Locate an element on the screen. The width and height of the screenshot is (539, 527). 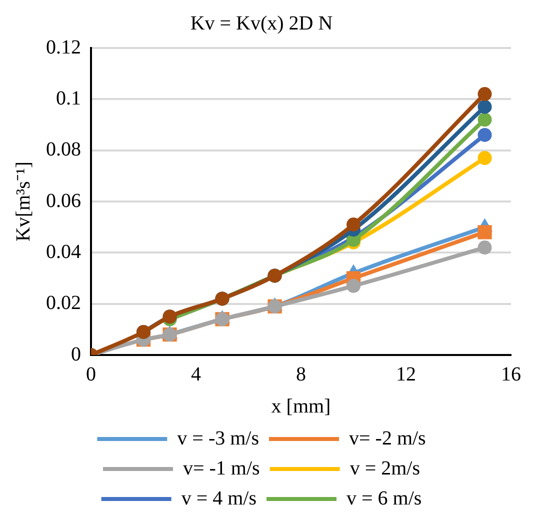
legend-label: v= -2 m/s is located at coordinates (387, 438).